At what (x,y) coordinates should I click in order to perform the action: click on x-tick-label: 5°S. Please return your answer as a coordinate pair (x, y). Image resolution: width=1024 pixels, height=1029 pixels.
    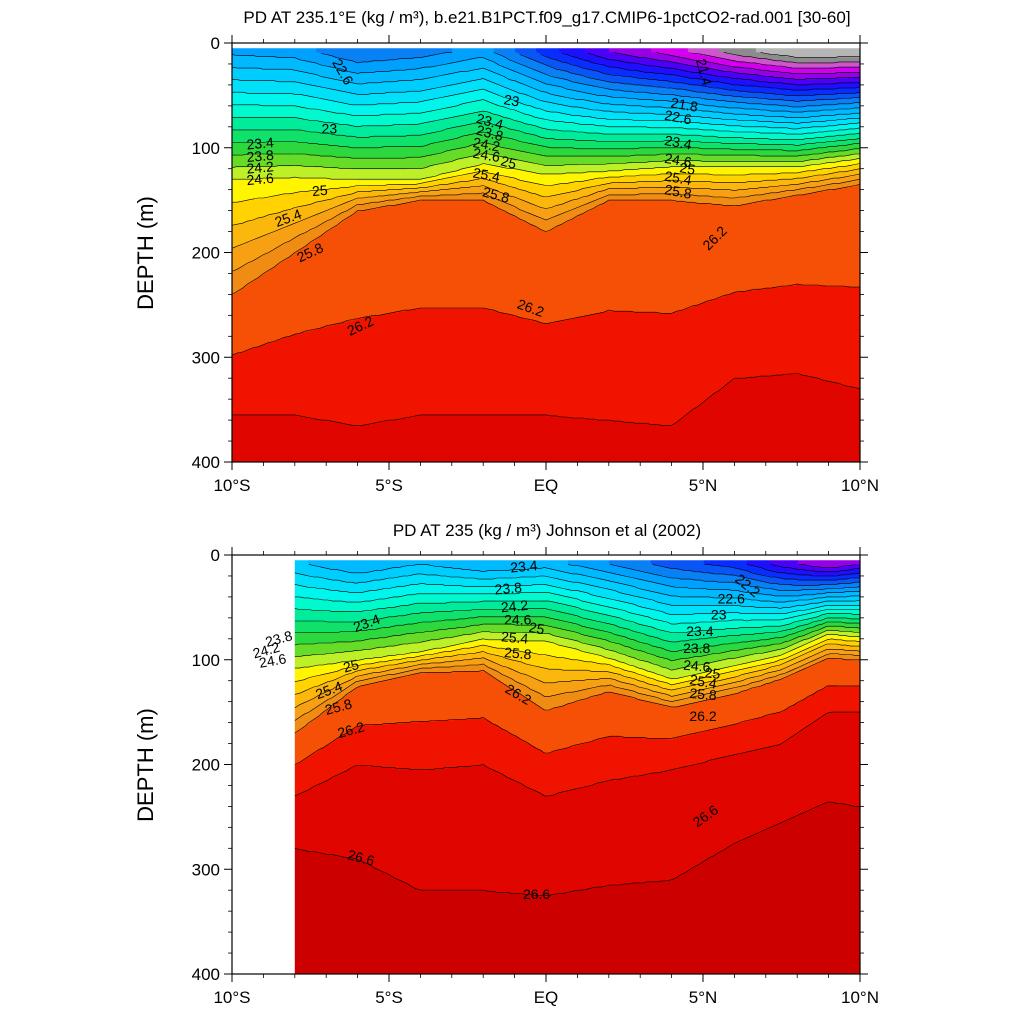
    Looking at the image, I should click on (389, 485).